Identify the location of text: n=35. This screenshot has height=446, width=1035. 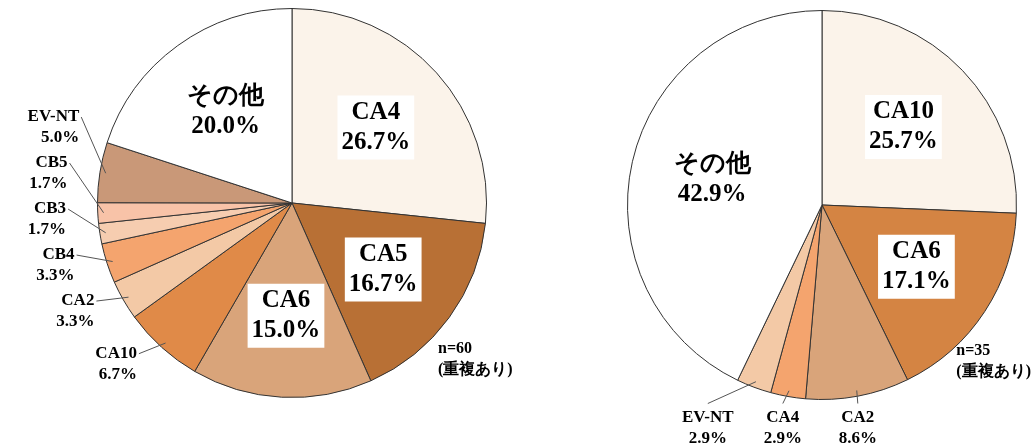
(973, 350).